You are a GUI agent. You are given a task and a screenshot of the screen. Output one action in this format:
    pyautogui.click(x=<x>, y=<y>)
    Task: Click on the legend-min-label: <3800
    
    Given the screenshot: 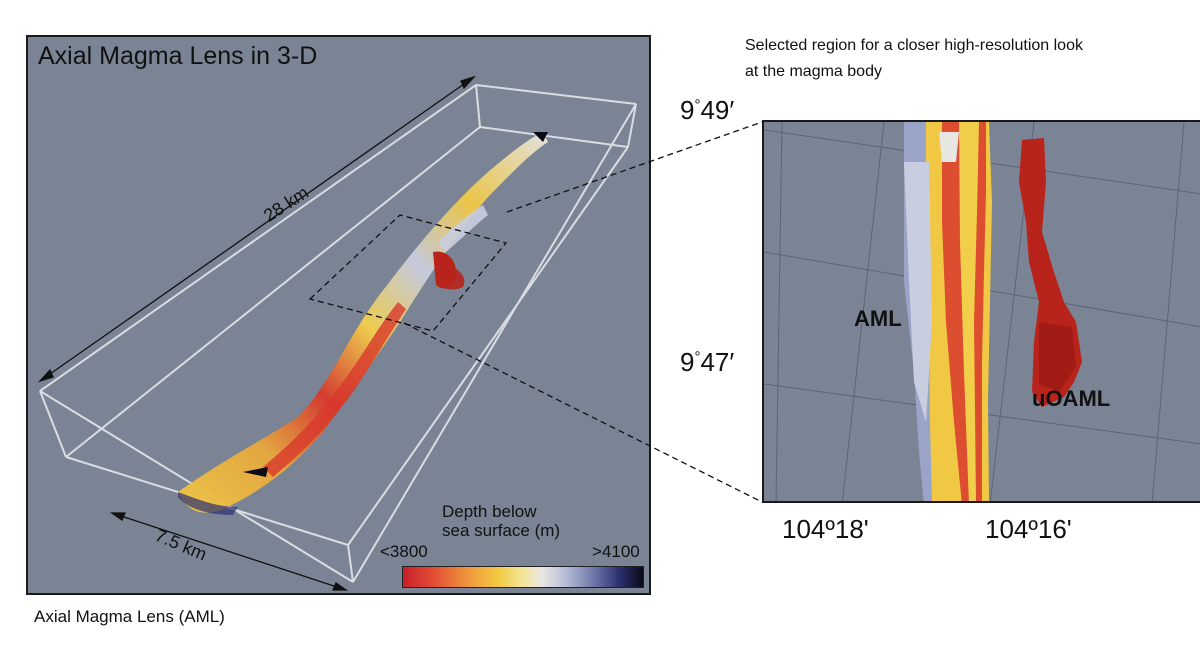 What is the action you would take?
    pyautogui.click(x=404, y=551)
    